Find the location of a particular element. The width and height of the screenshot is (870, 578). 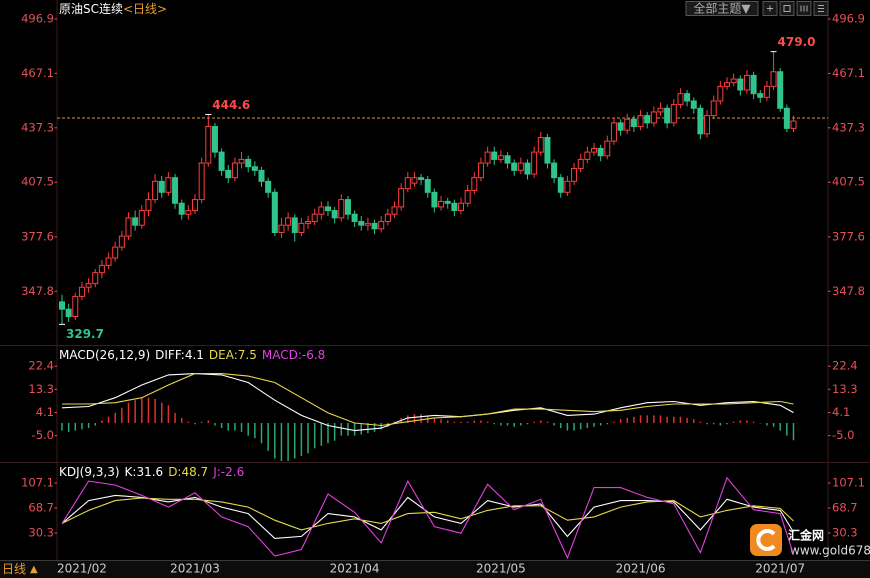

toolbar-icon is located at coordinates (787, 8).